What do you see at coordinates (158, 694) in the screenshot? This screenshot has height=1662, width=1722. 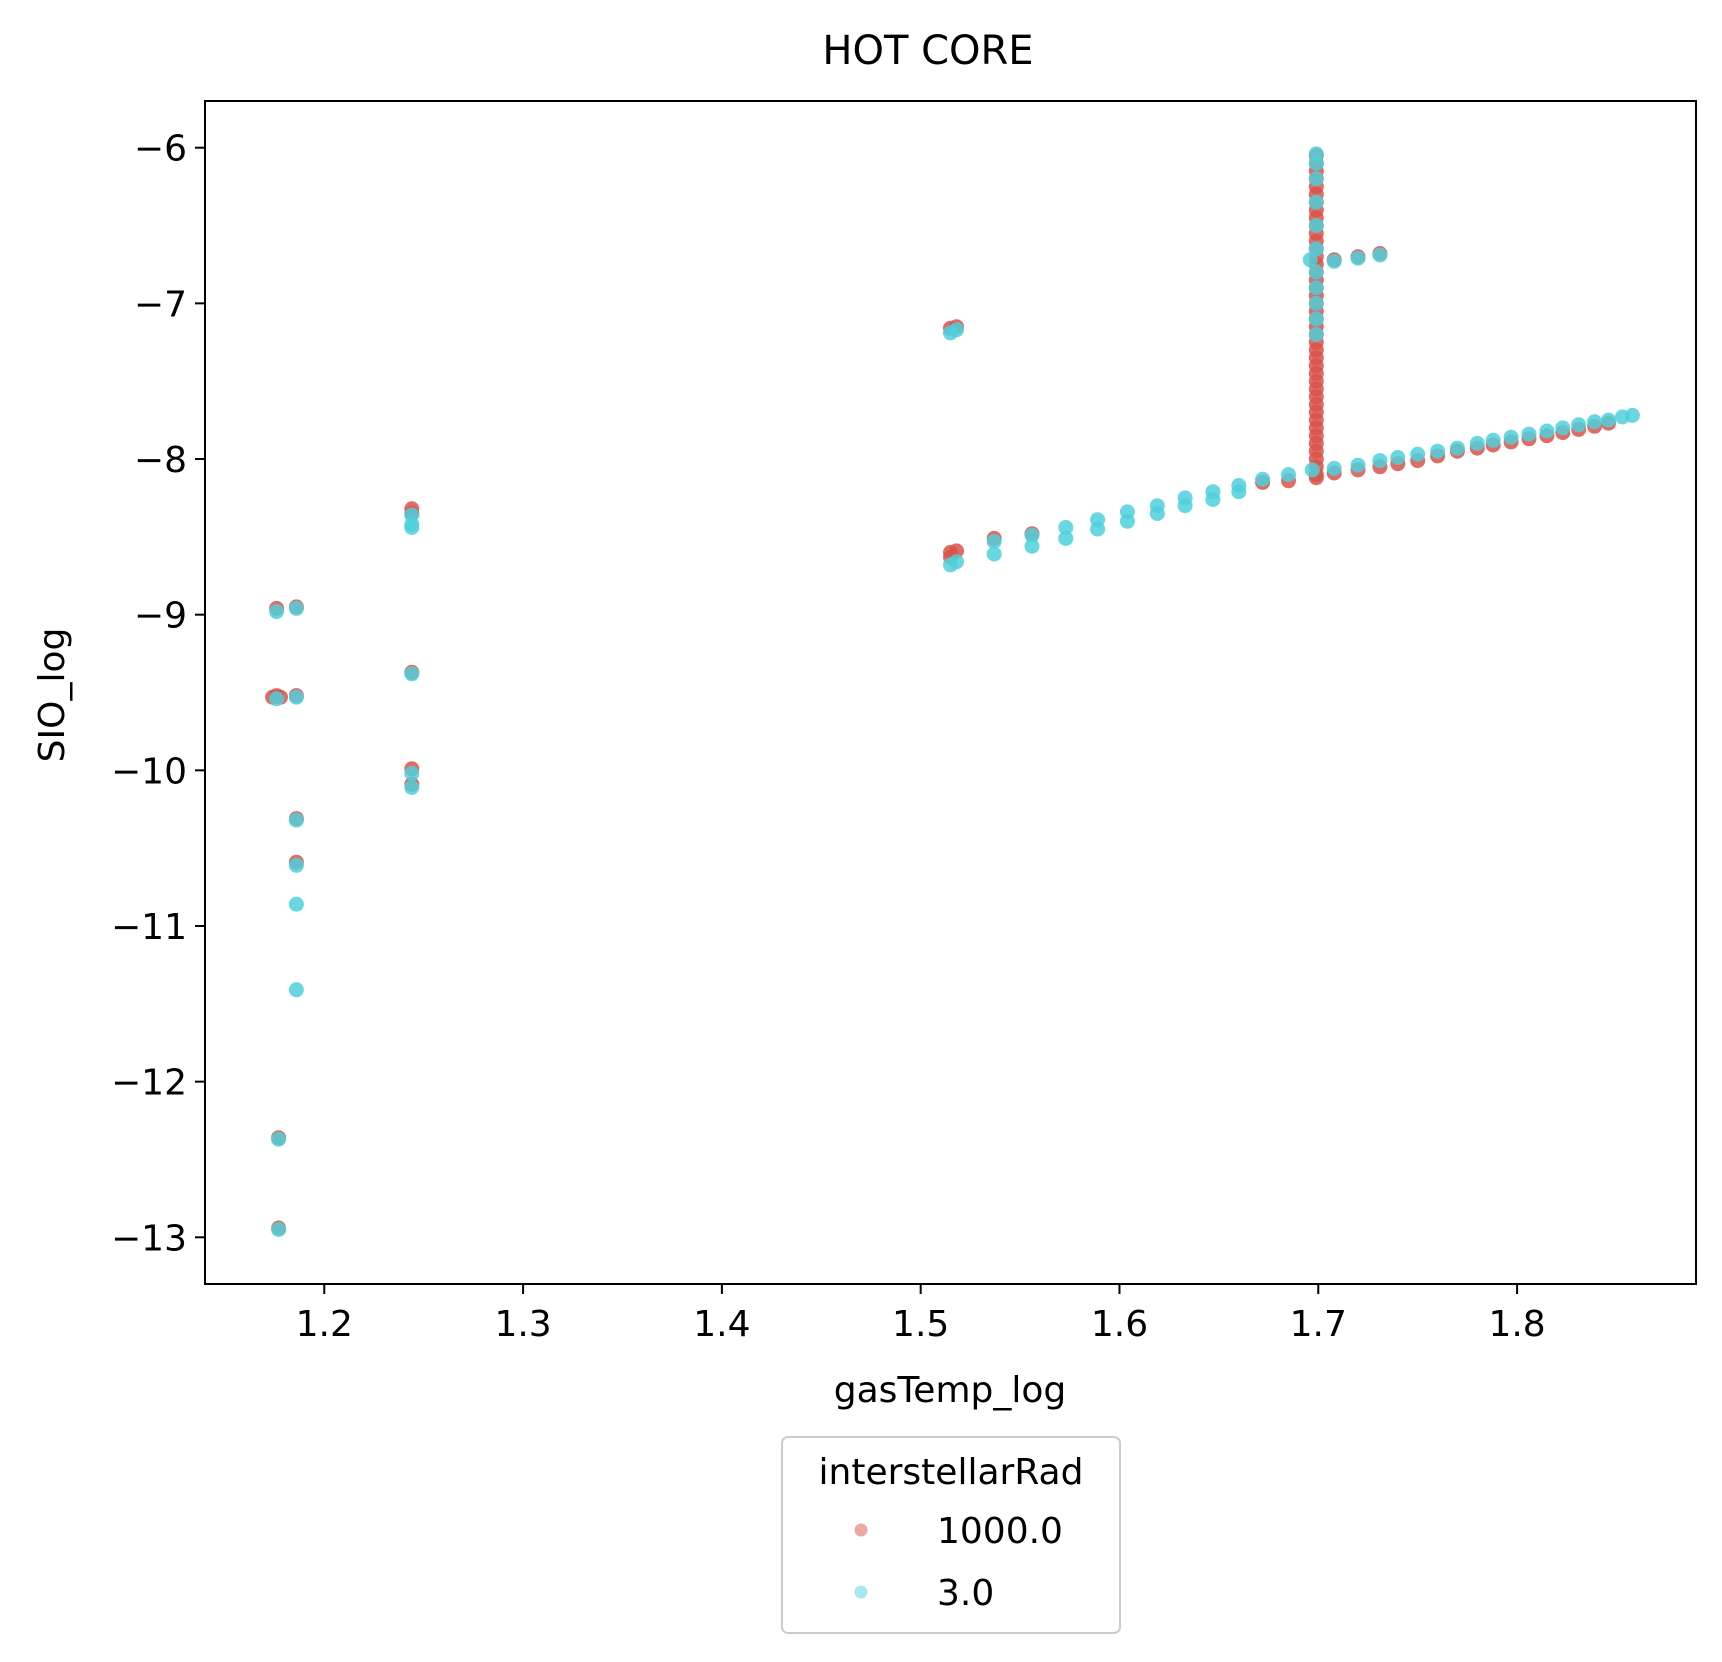 I see `y-axis: −6 −7 −8 −9 −10 −11 −12 −13` at bounding box center [158, 694].